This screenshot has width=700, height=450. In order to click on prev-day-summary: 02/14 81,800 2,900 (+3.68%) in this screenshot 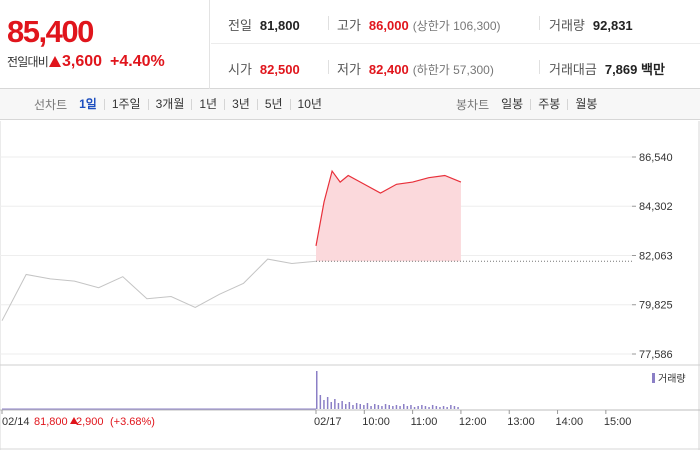, I will do `click(78, 422)`.